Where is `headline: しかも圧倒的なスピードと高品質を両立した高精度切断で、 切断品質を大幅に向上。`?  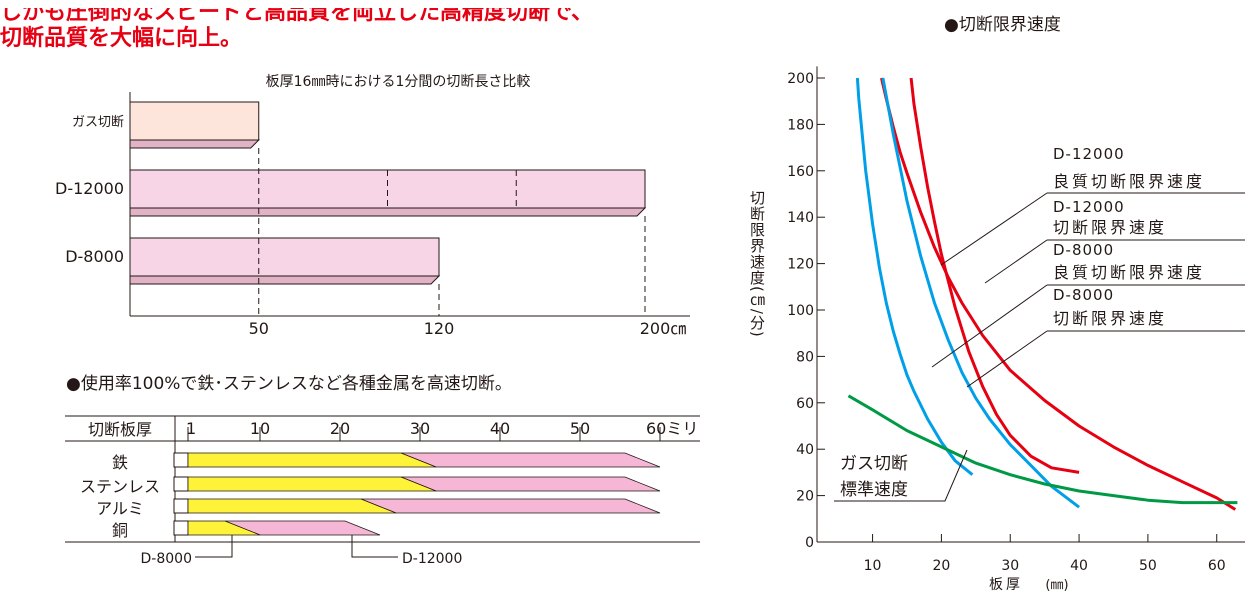 headline: しかも圧倒的なスピードと高品質を両立した高精度切断で、 切断品質を大幅に向上。 is located at coordinates (360, 25).